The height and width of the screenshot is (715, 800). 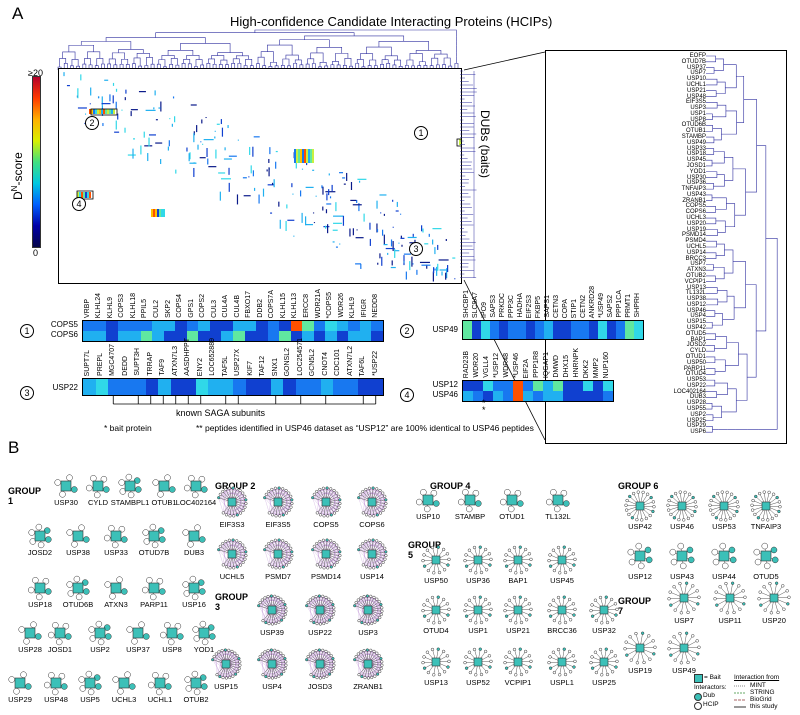 What do you see at coordinates (698, 414) in the screenshot?
I see `dub-label: USP2` at bounding box center [698, 414].